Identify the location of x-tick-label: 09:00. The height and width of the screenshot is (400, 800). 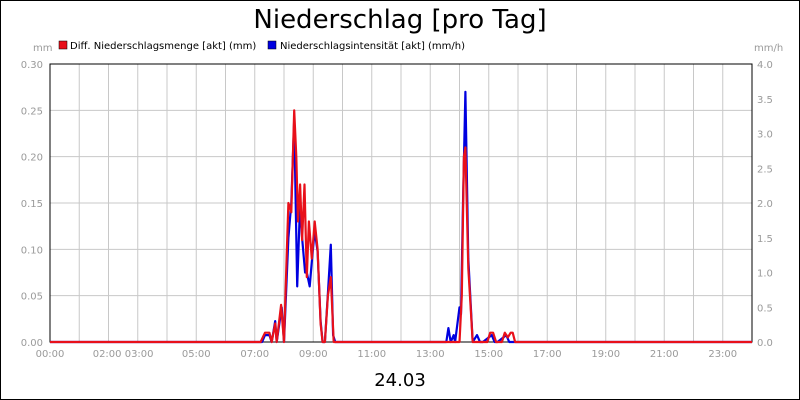
(313, 354).